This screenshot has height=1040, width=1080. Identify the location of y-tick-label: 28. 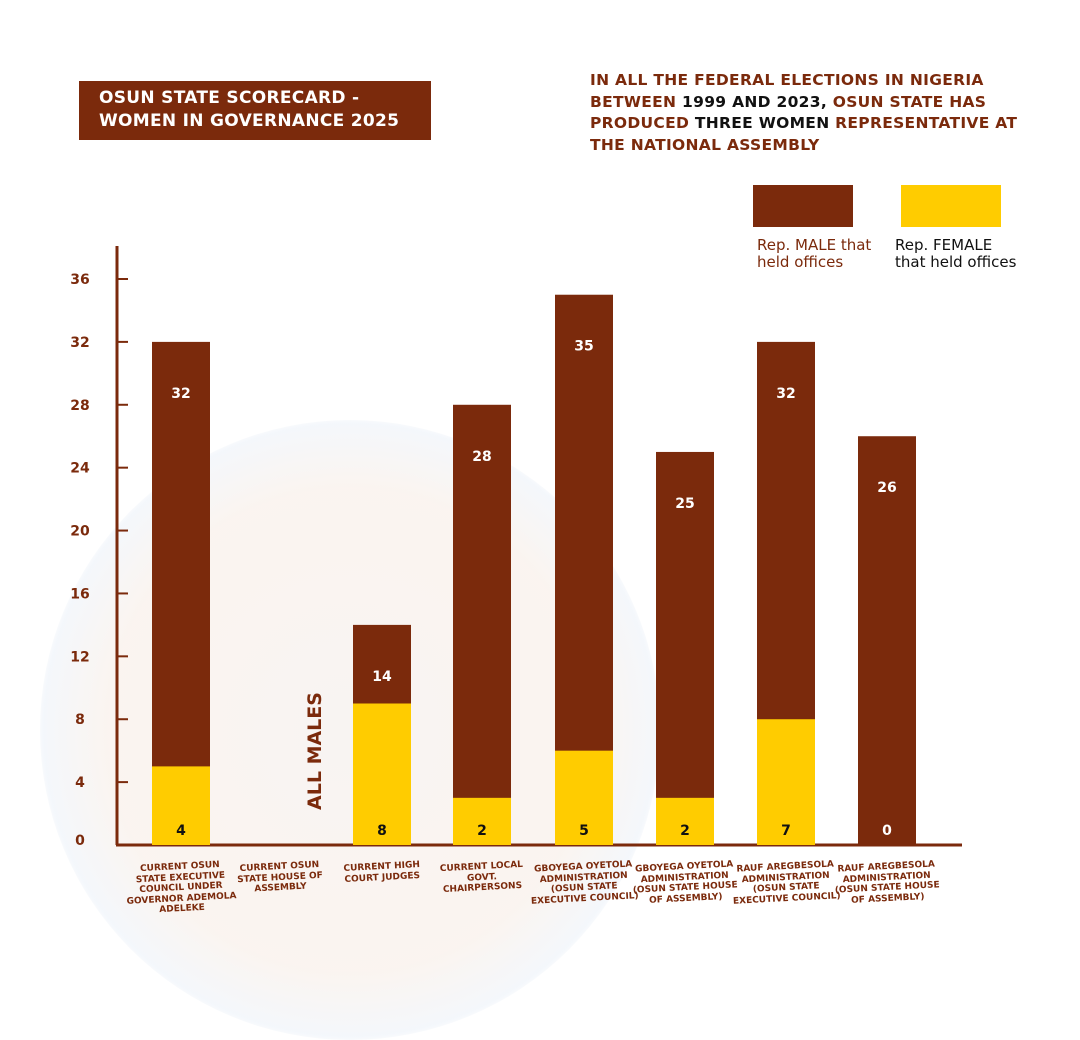
(79, 406).